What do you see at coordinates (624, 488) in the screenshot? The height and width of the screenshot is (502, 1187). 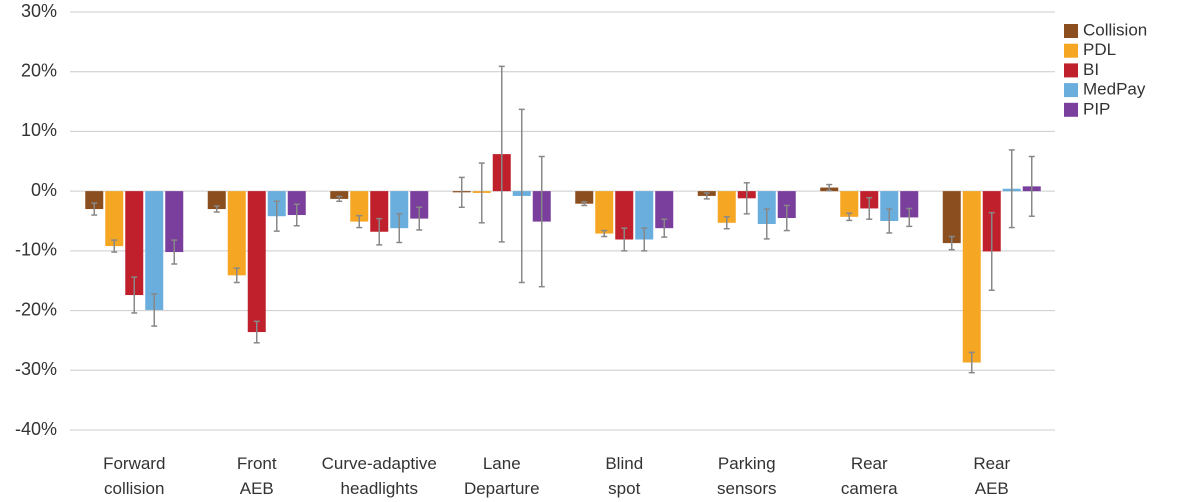 I see `x-tick-label-line: spot` at bounding box center [624, 488].